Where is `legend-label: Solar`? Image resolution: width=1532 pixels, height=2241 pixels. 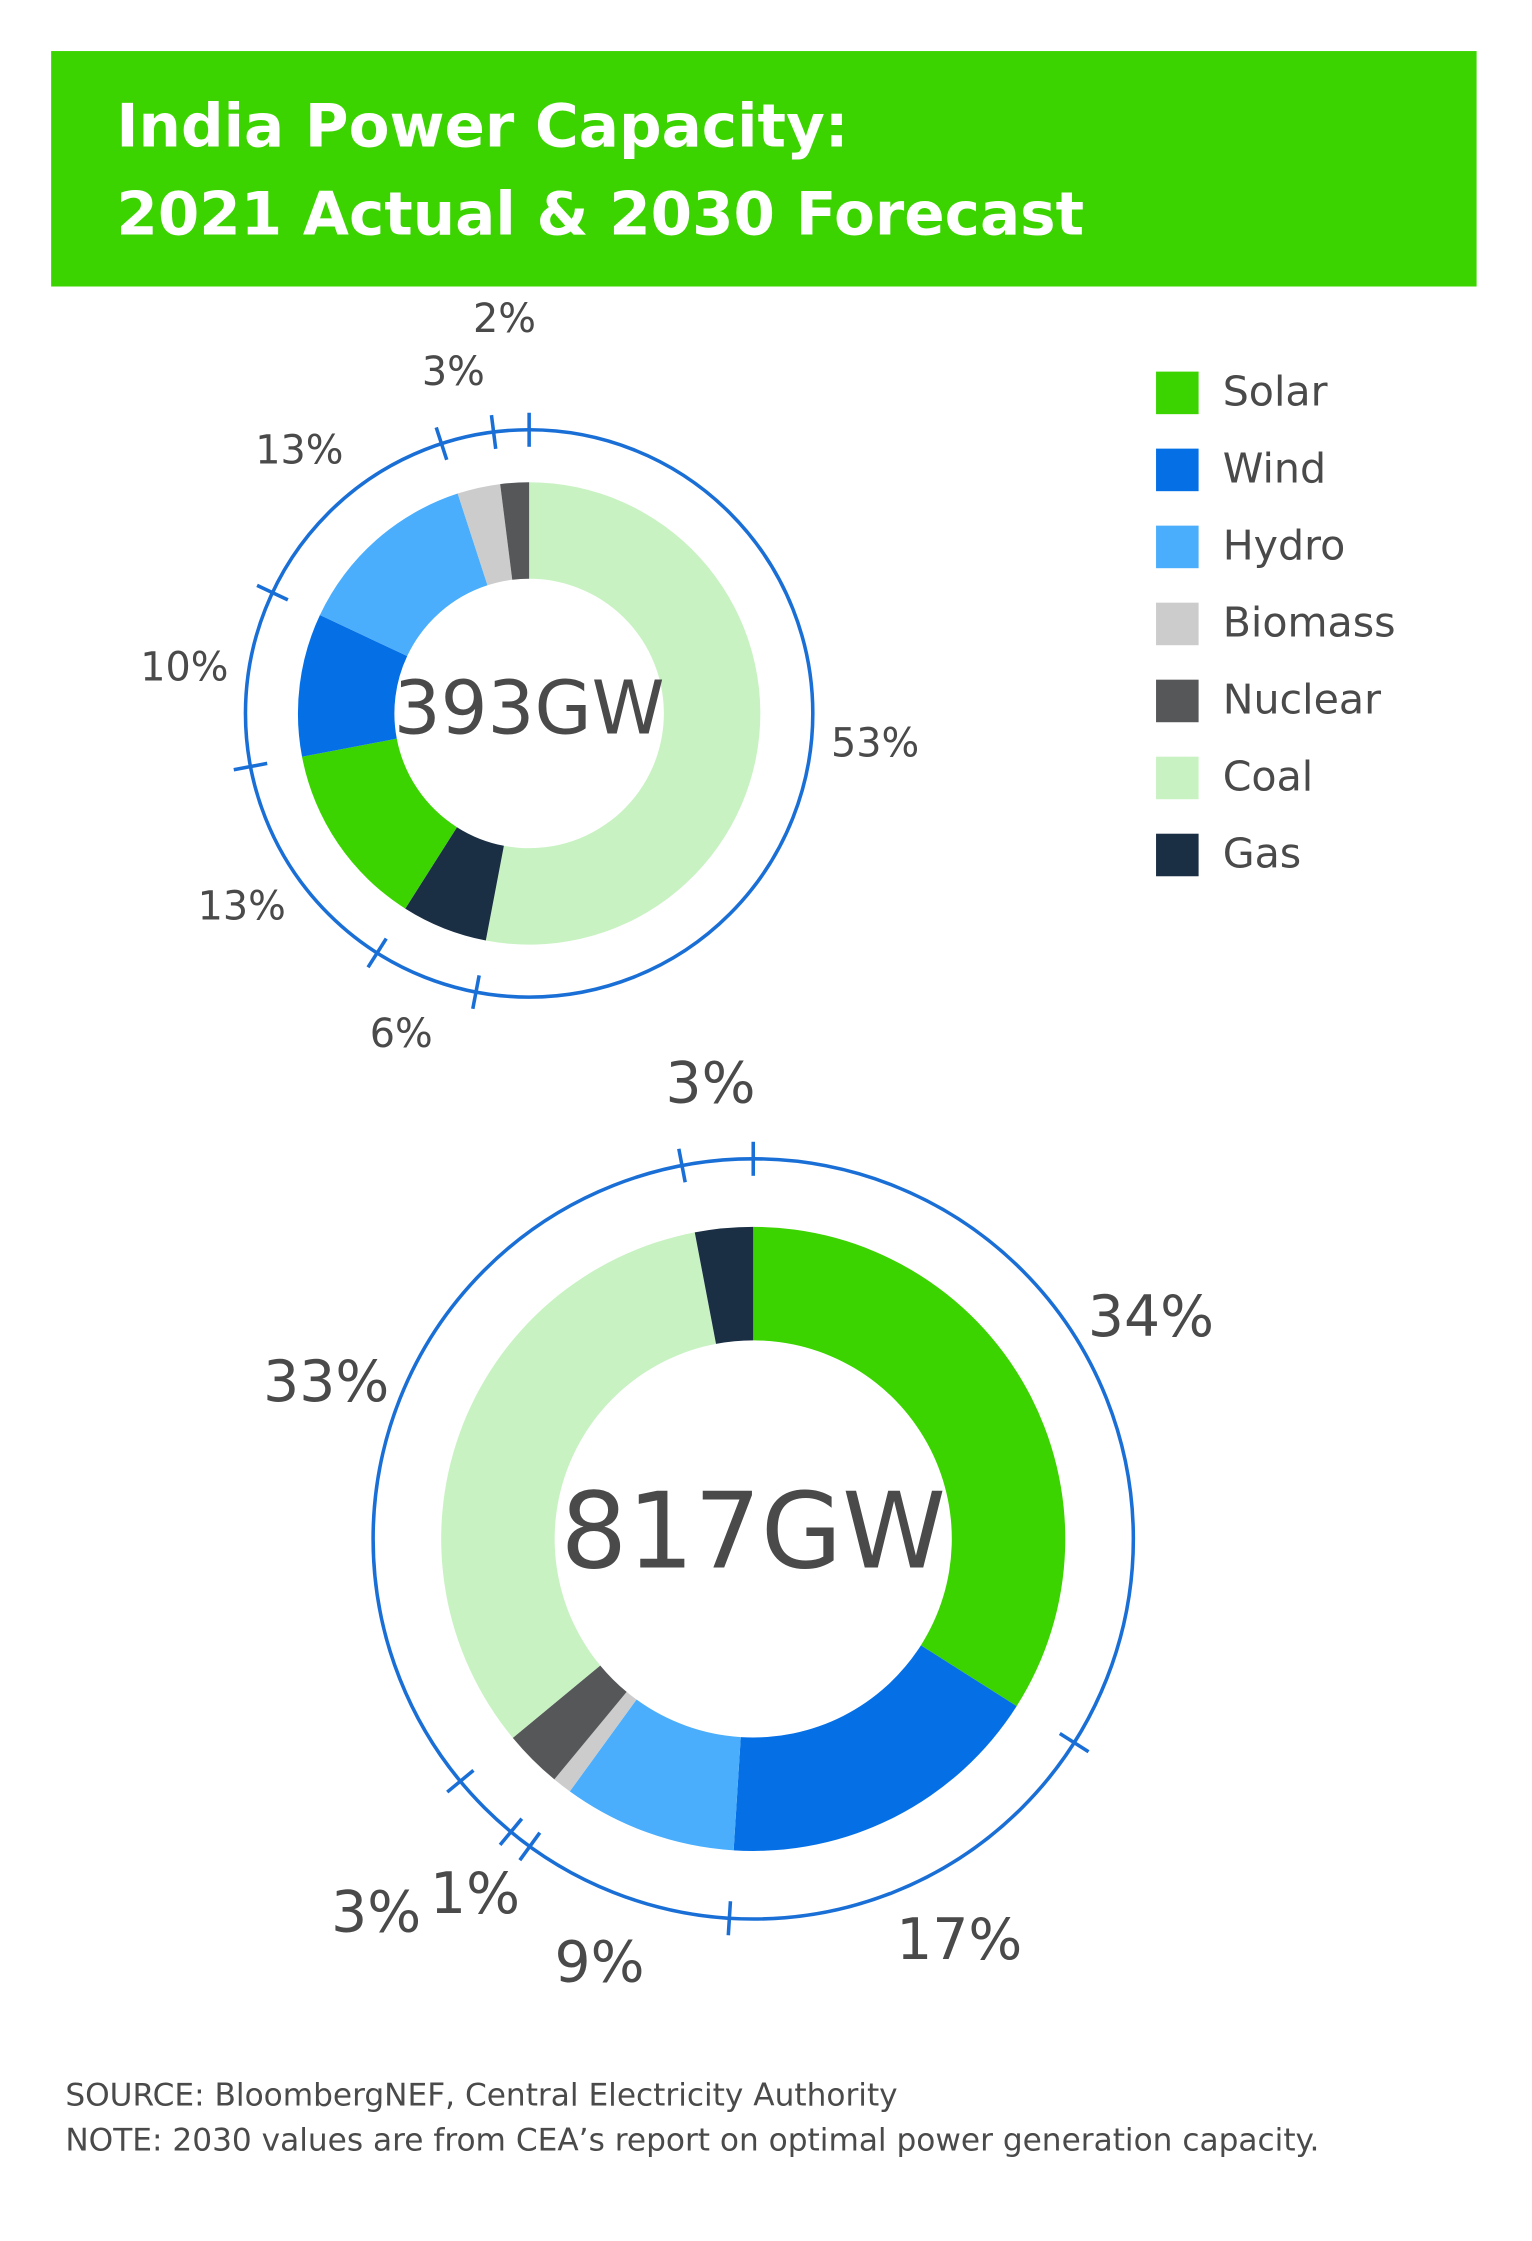
legend-label: Solar is located at coordinates (1275, 391).